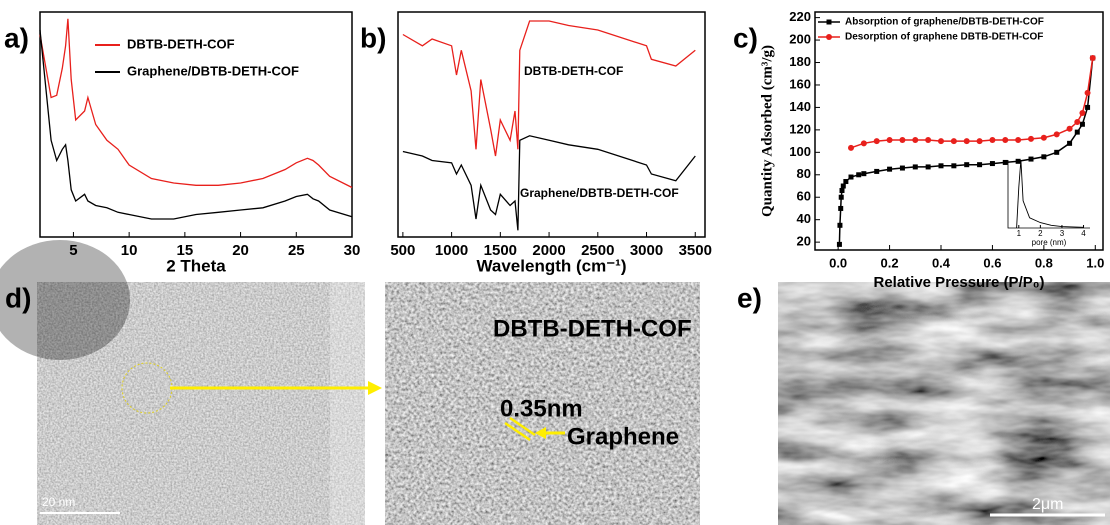 This screenshot has width=1110, height=525. I want to click on panel-label: a), so click(16, 37).